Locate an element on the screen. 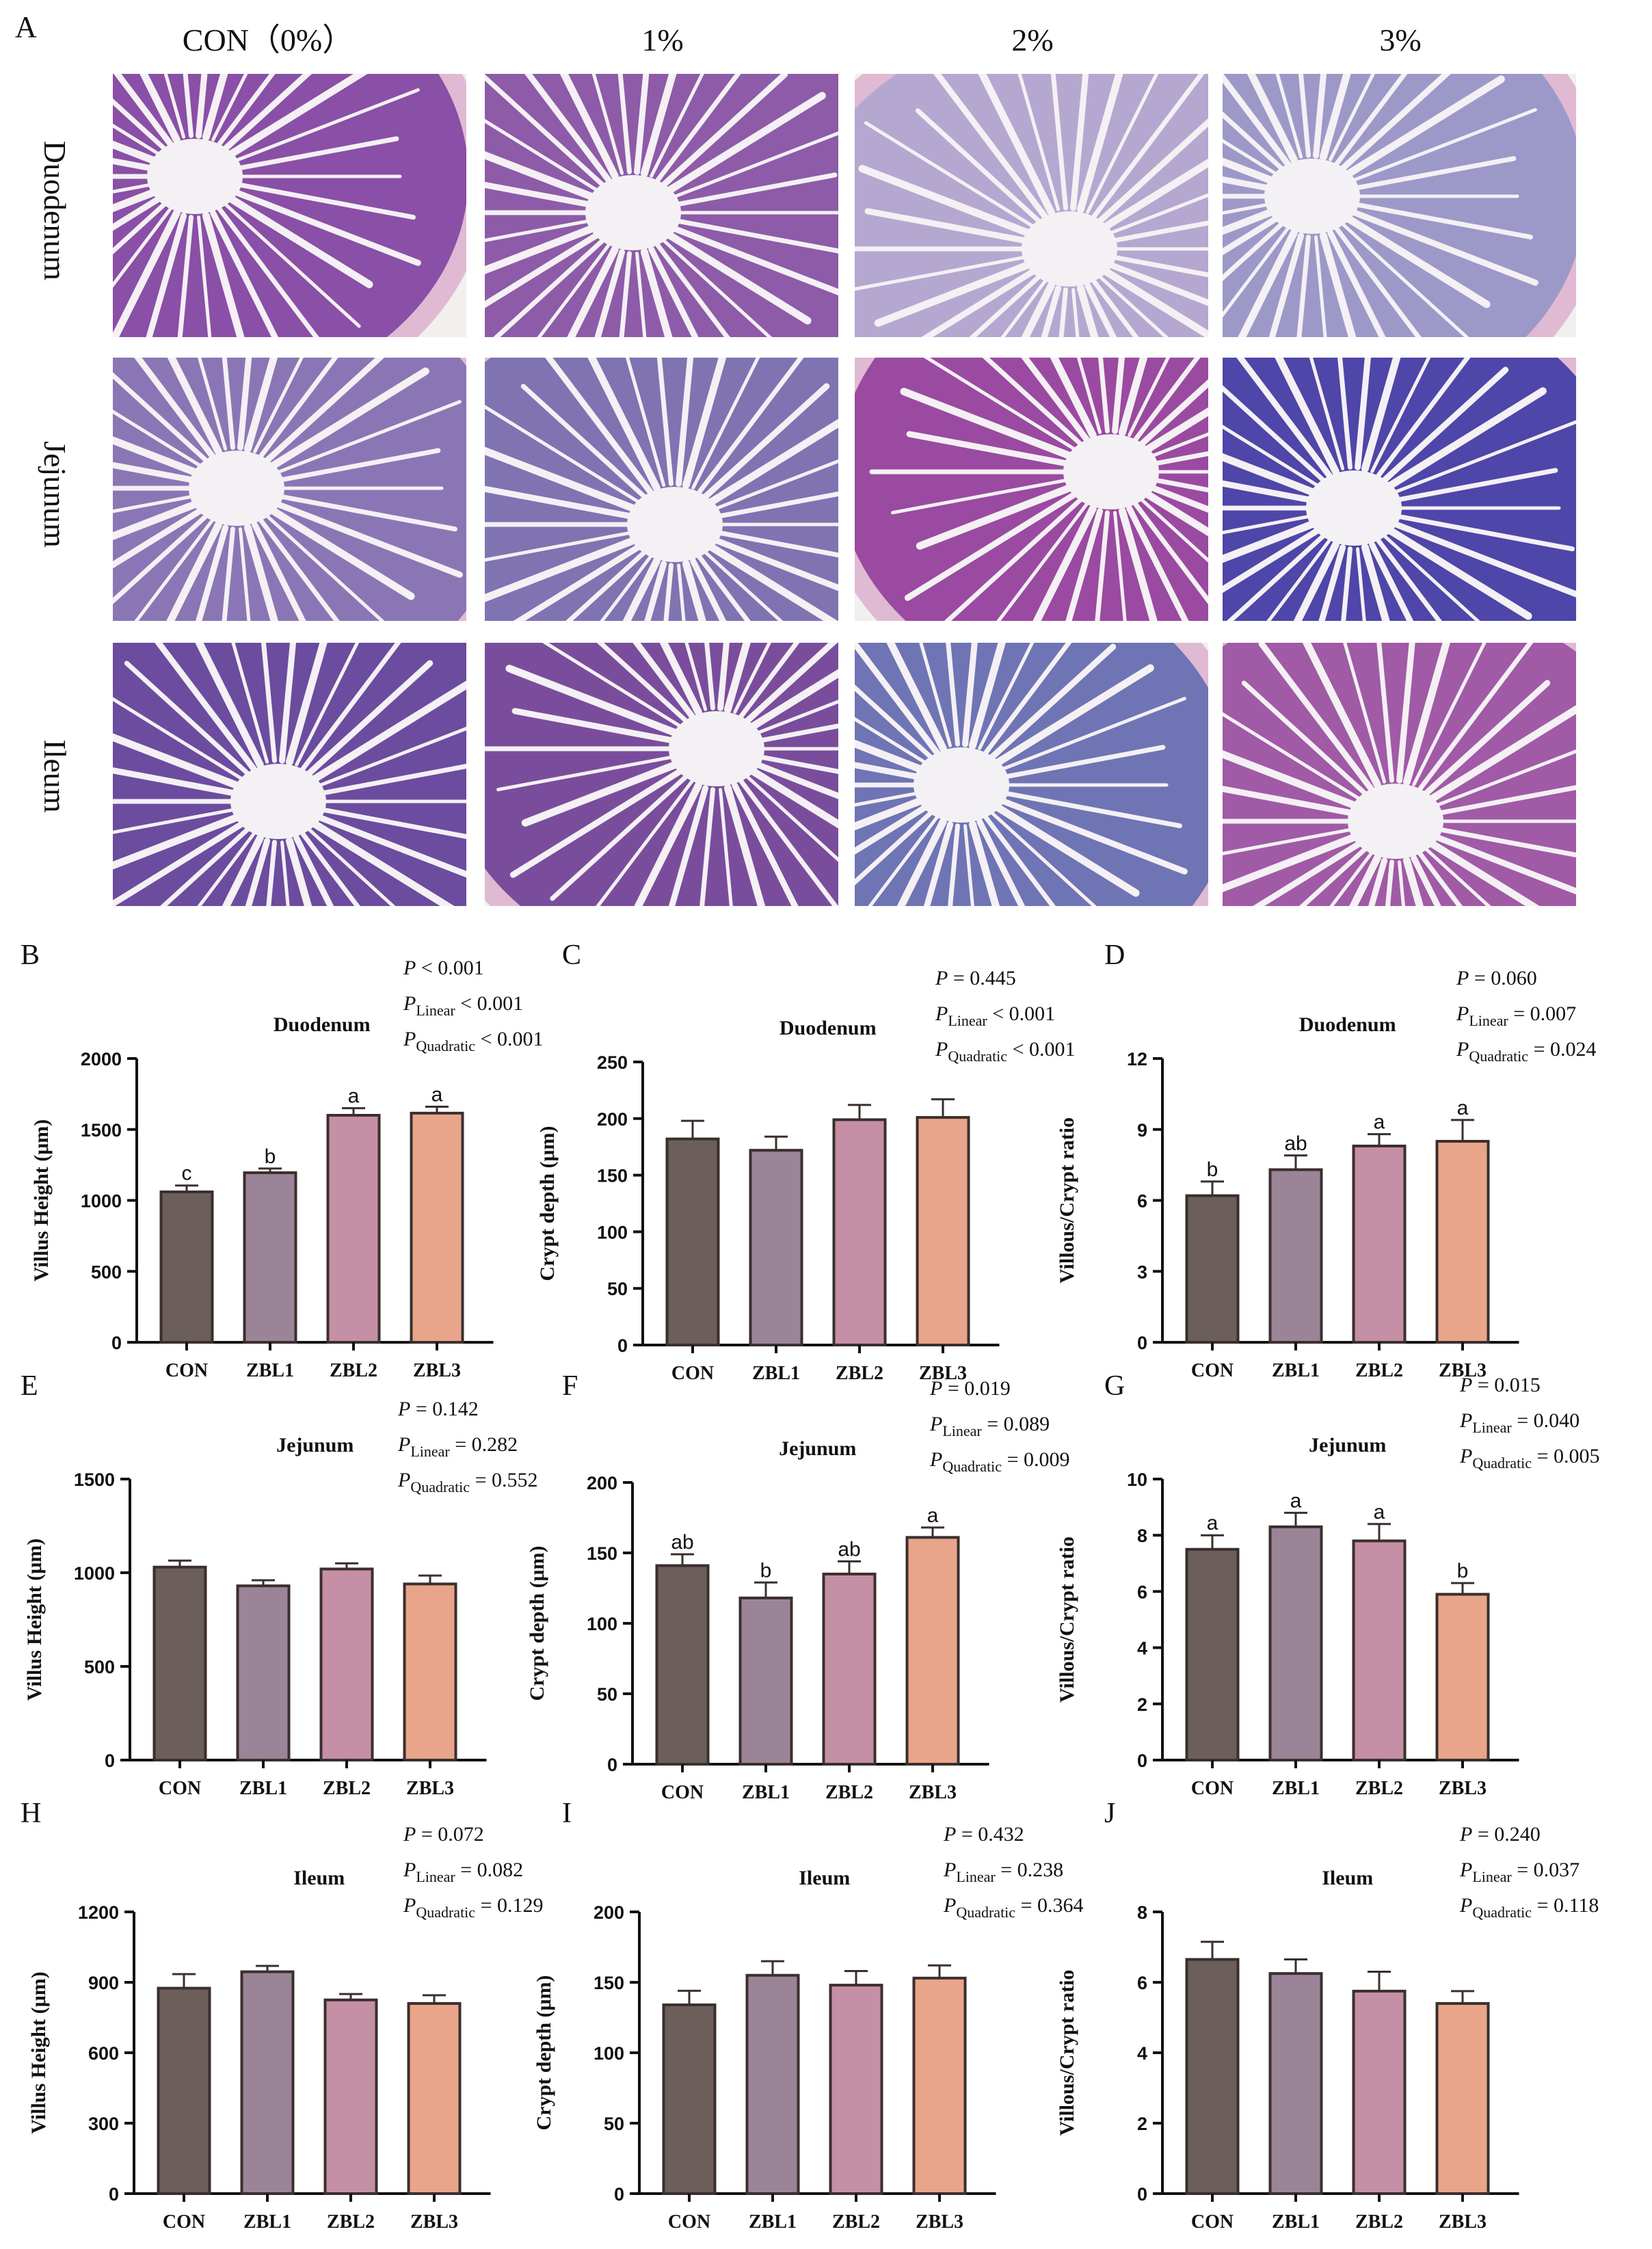 The height and width of the screenshot is (2249, 1652). chart-h-stat-0: P = 0.072 is located at coordinates (443, 1834).